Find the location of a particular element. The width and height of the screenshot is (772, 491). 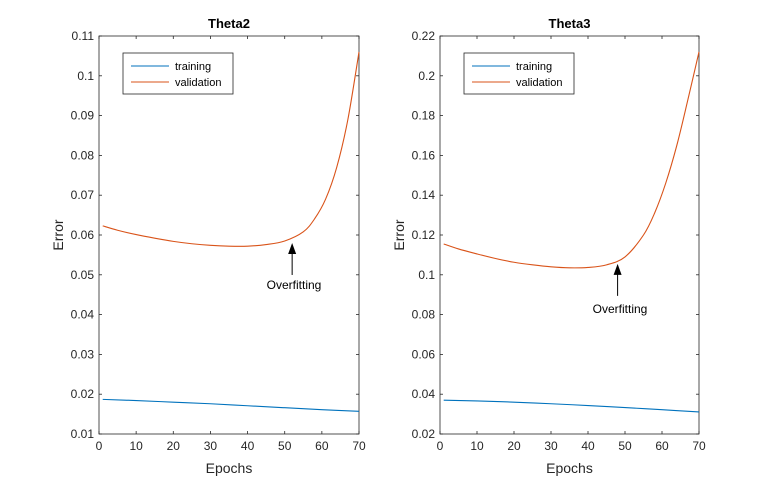

y-tick-label: 0.18 is located at coordinates (424, 116).